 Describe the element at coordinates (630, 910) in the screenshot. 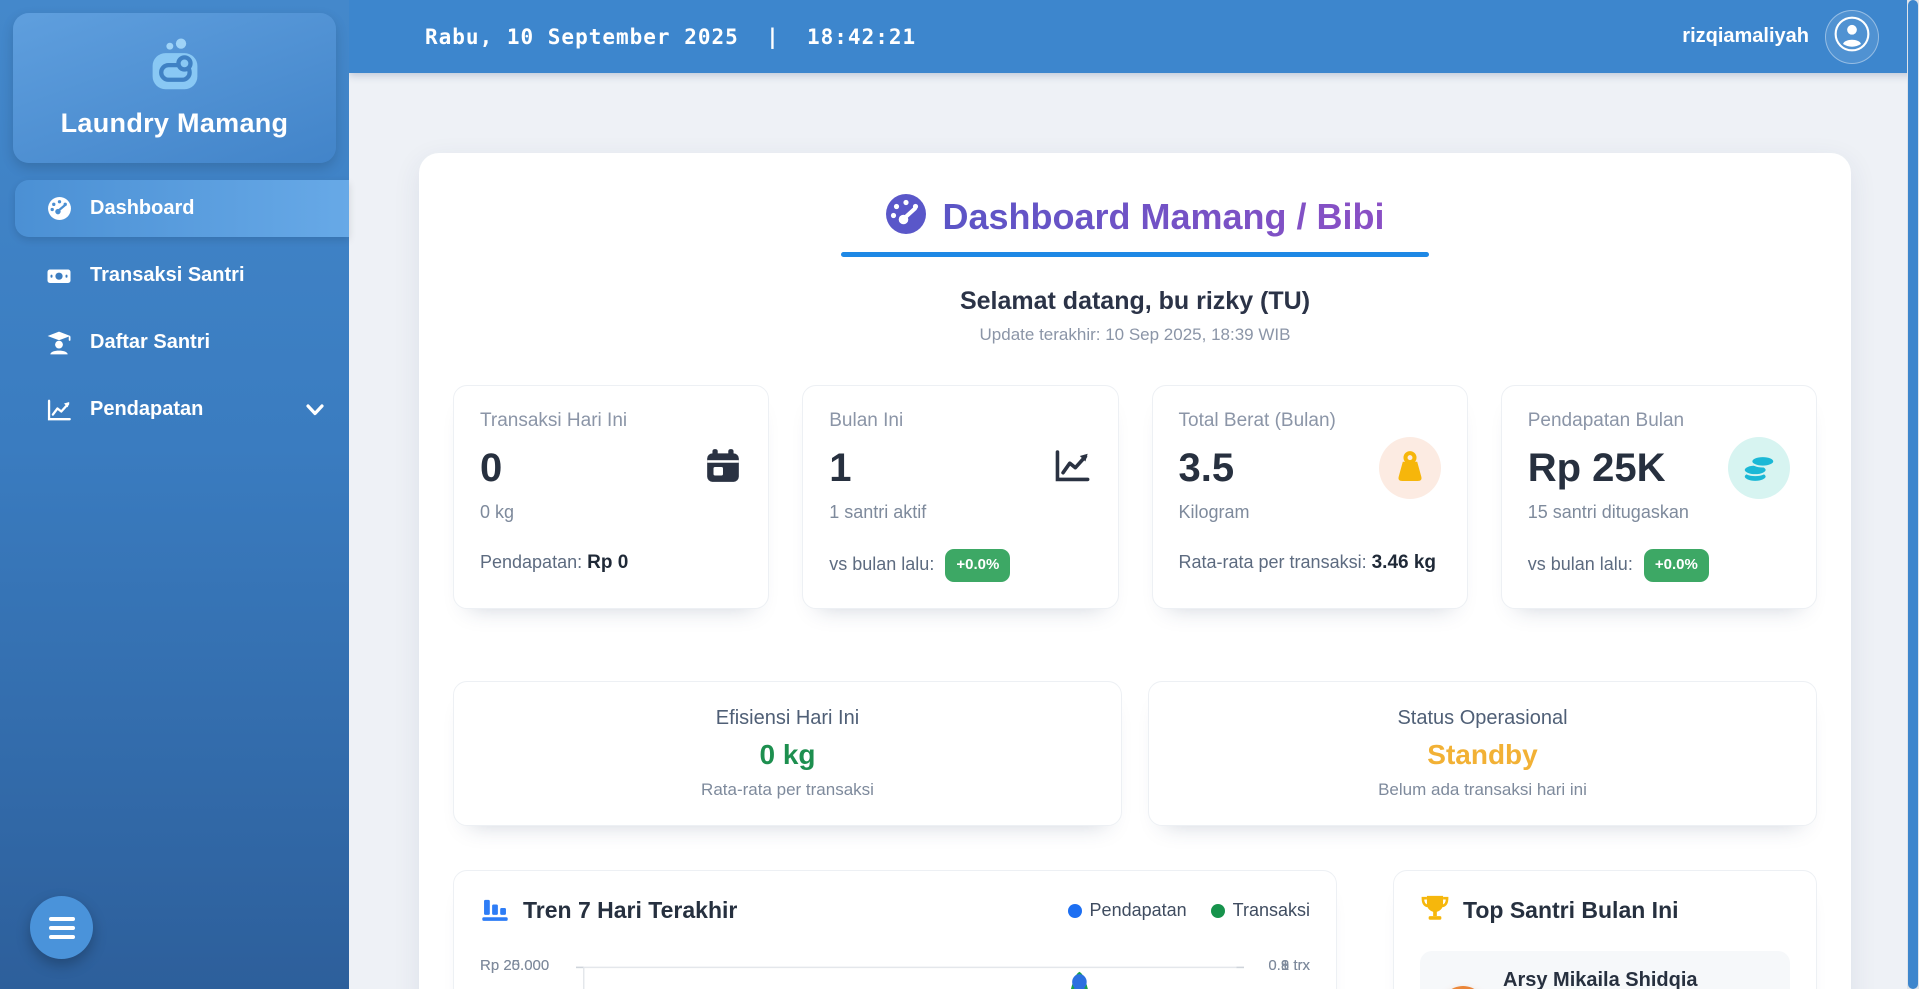

I see `trend-title: Tren 7 Hari Terakhir` at that location.